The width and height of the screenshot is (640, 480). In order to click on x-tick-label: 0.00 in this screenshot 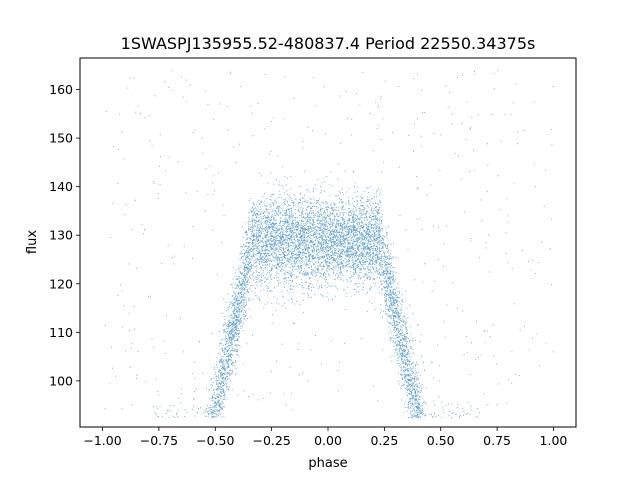, I will do `click(328, 440)`.